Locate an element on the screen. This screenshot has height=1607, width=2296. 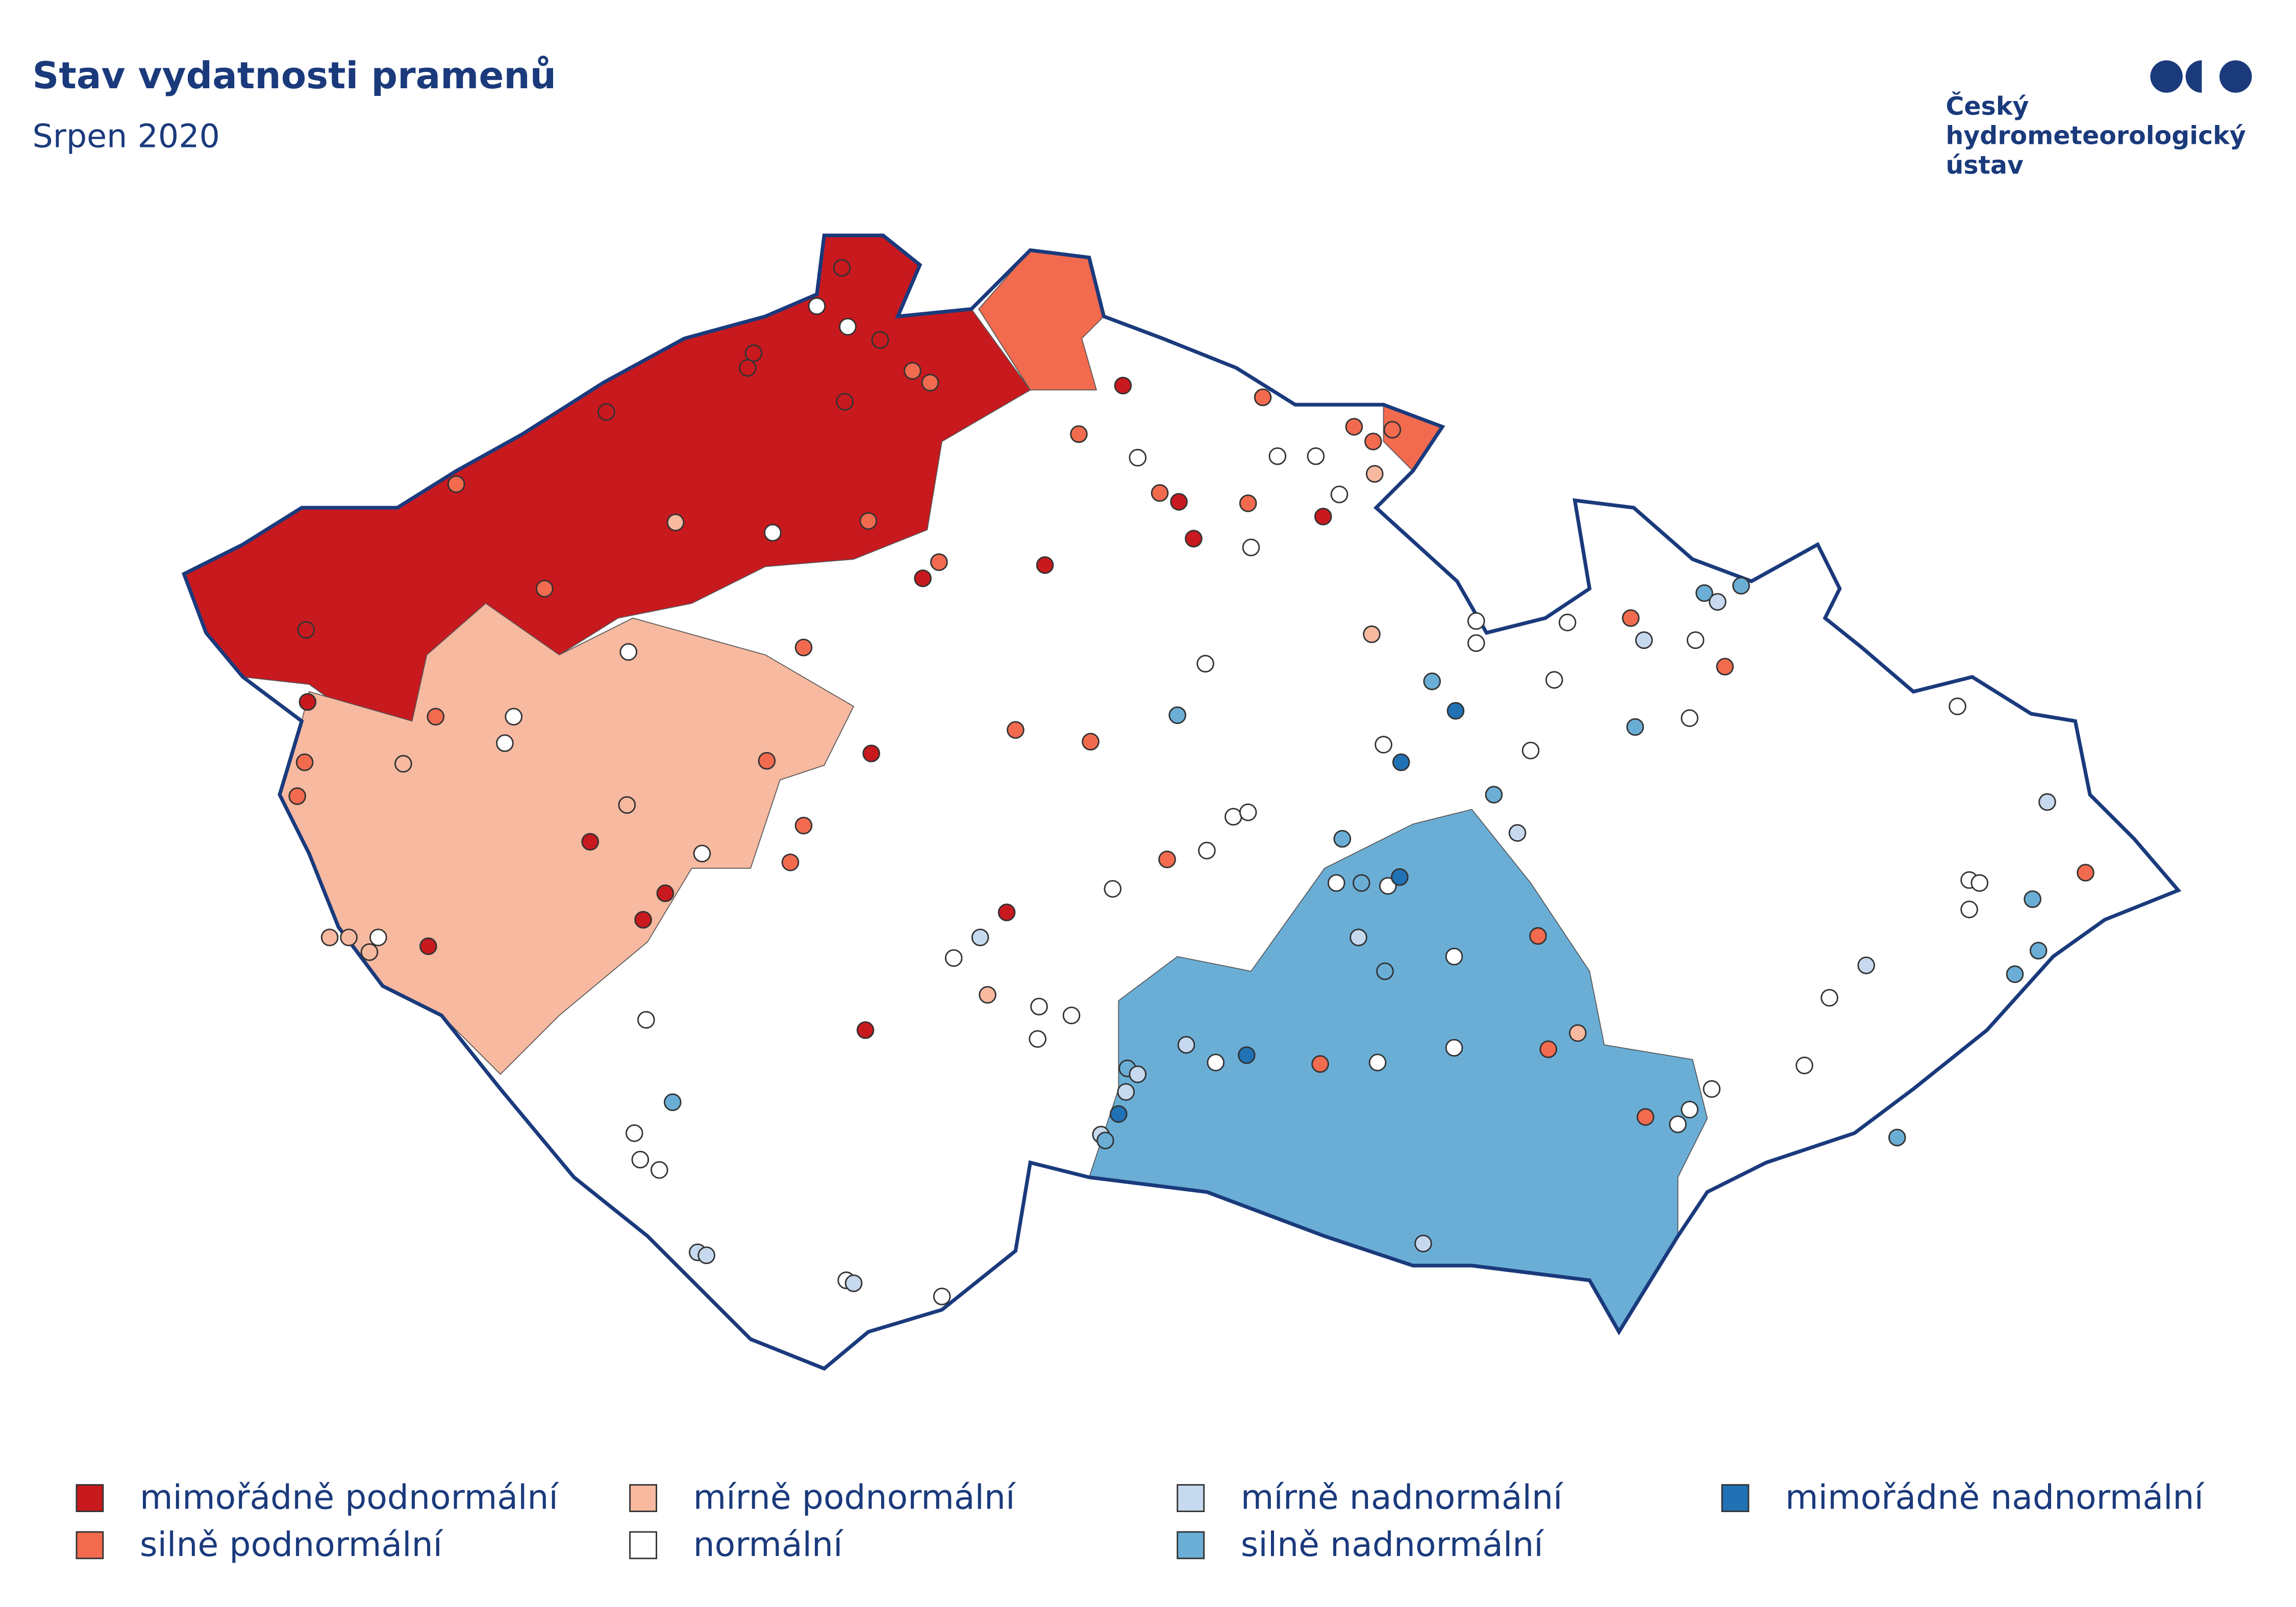
legend-label: mimořádně nadnormální is located at coordinates (1995, 1497).